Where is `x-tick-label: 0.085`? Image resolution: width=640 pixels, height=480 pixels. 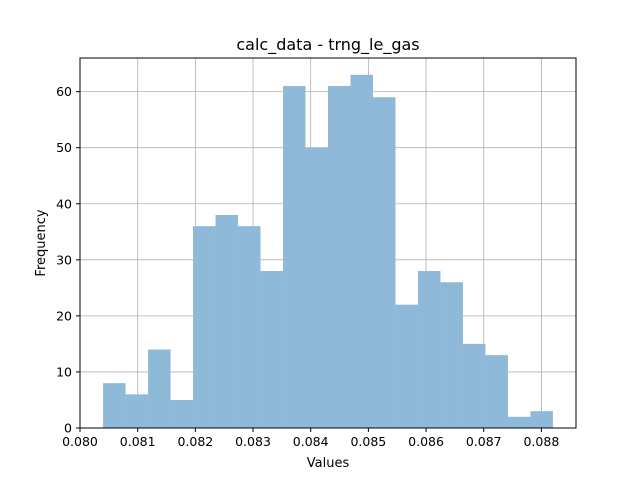
x-tick-label: 0.085 is located at coordinates (368, 441).